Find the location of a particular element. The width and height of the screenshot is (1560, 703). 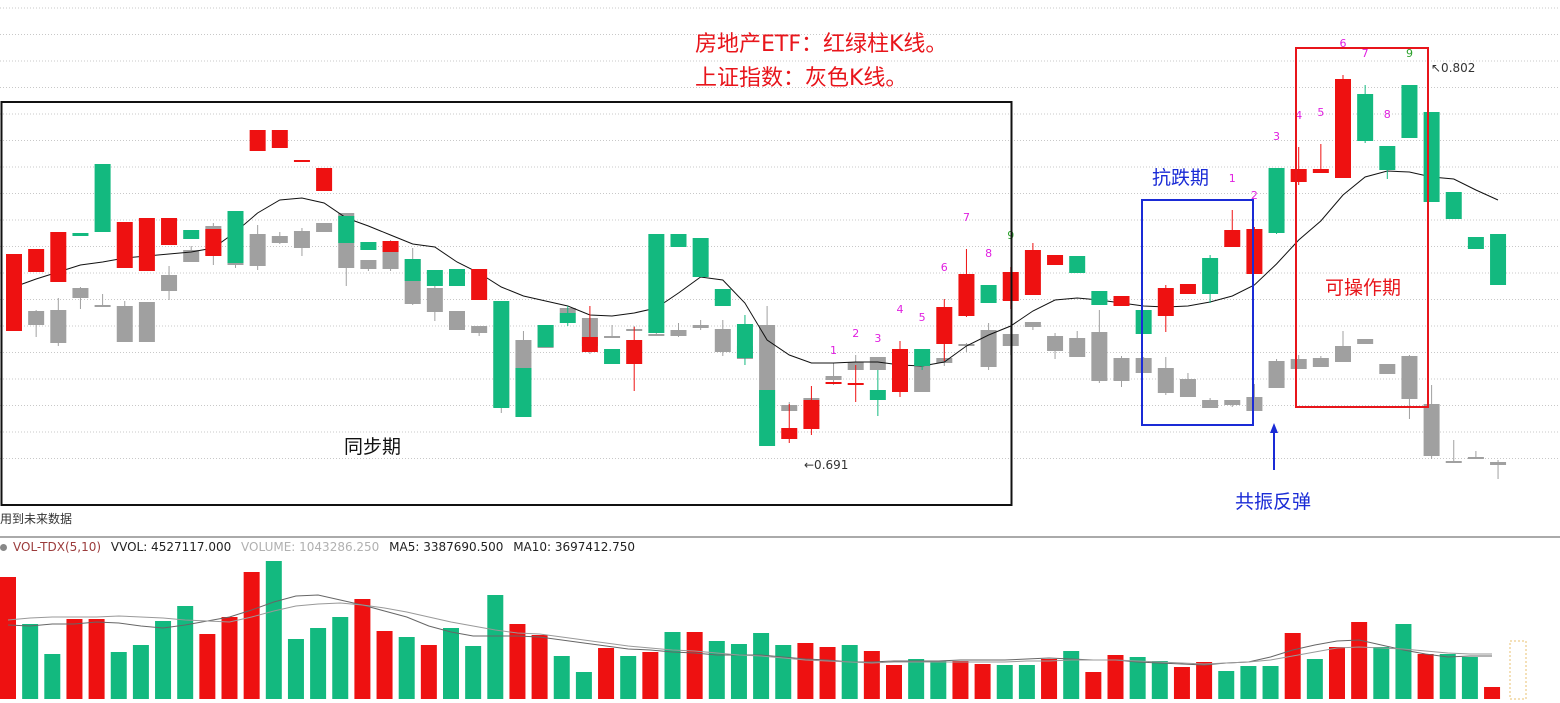

sequence-count-label: 3 is located at coordinates (877, 338).